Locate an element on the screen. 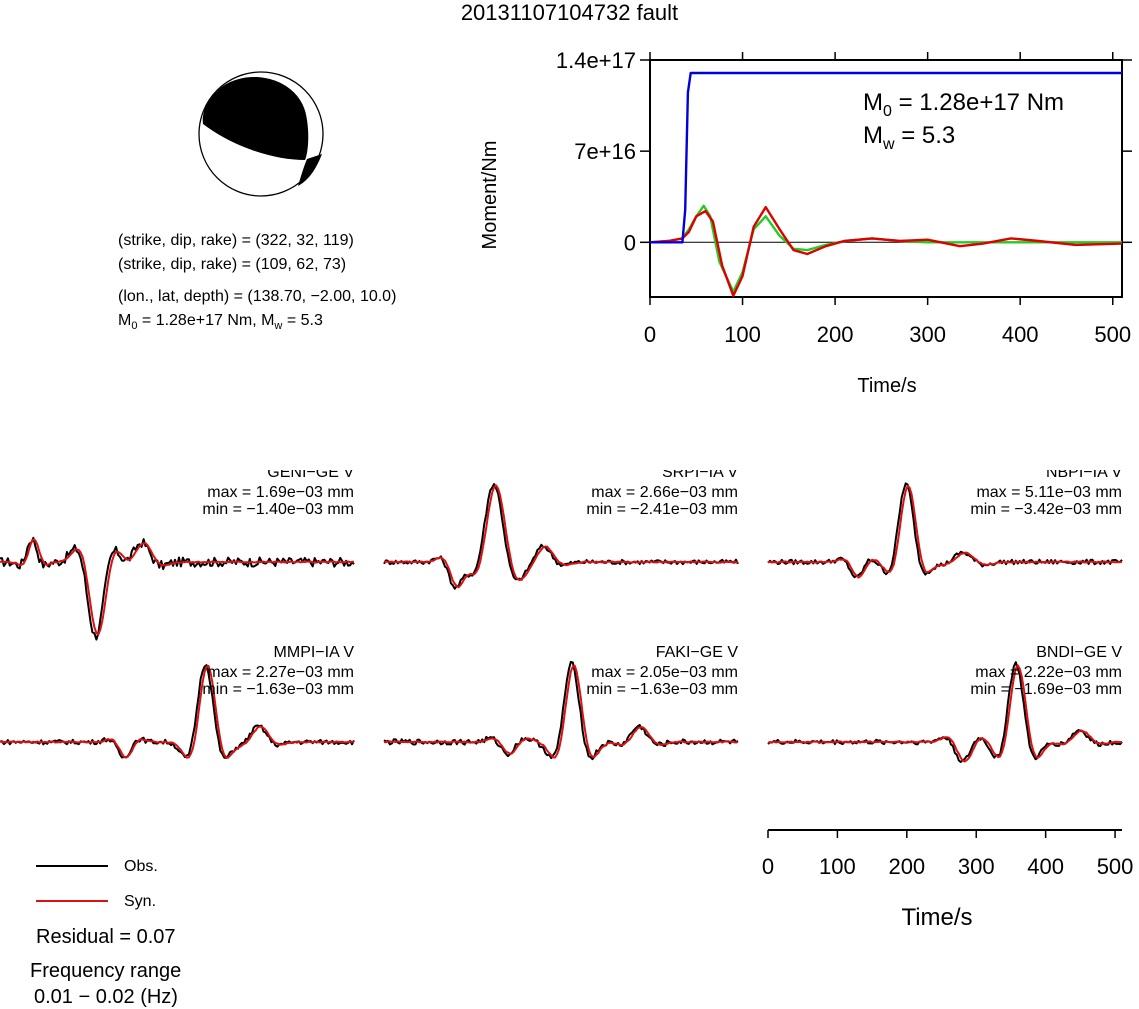  frequency-range-value: 0.01 − 0.02 (Hz) is located at coordinates (106, 997).